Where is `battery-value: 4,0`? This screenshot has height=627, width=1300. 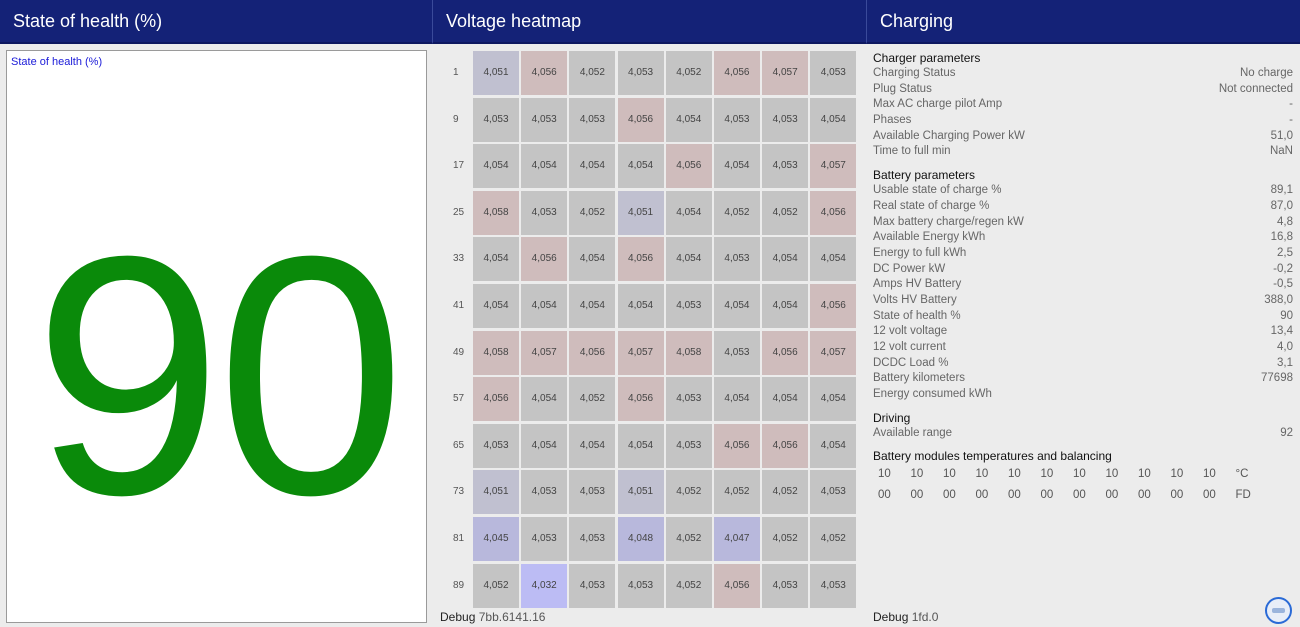 battery-value: 4,0 is located at coordinates (1285, 347).